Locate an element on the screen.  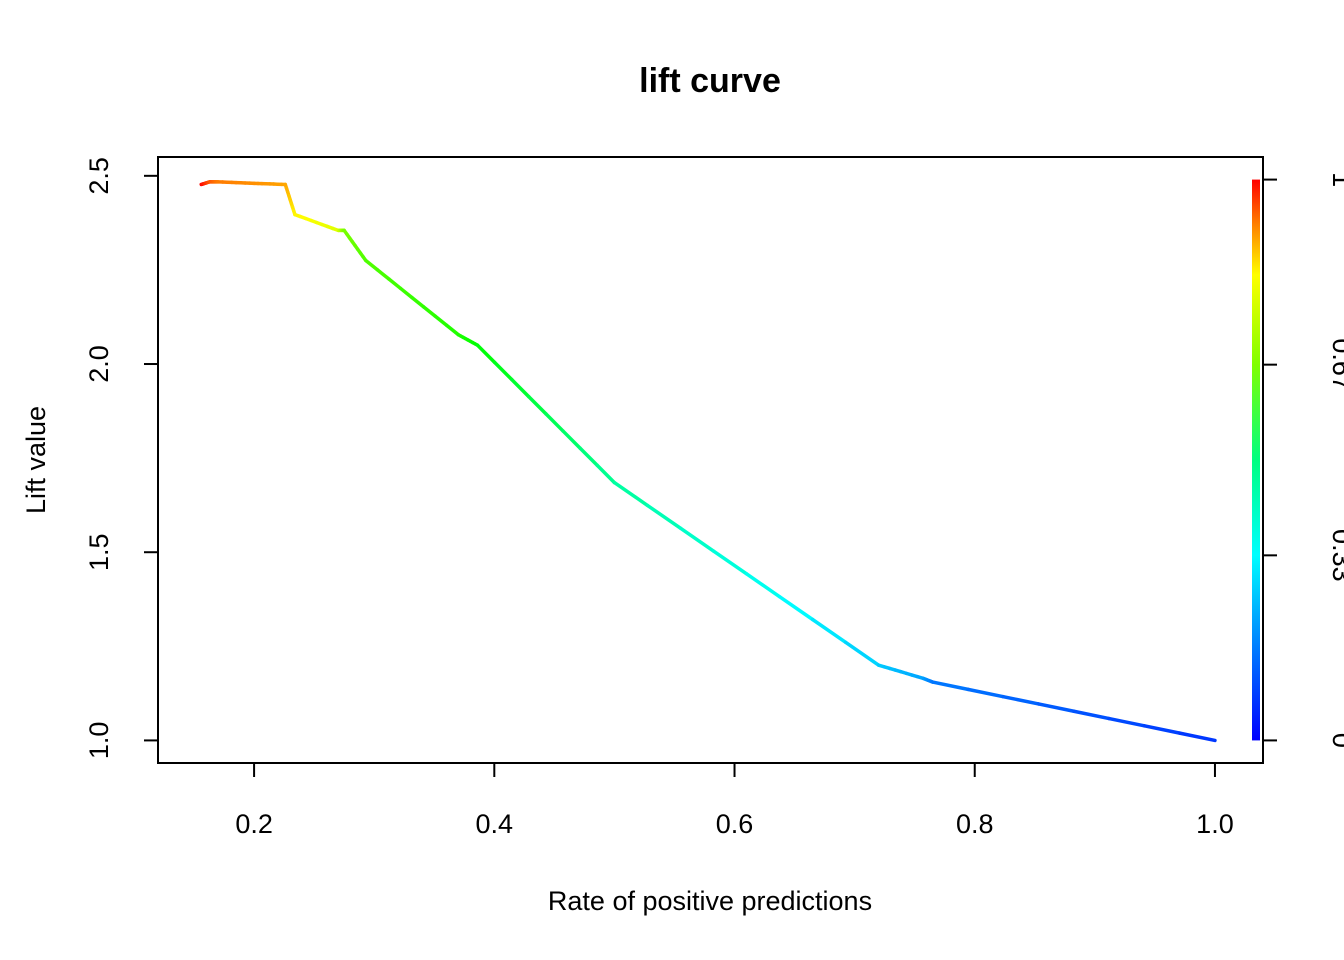
y-tick-label: 2.0 is located at coordinates (99, 364).